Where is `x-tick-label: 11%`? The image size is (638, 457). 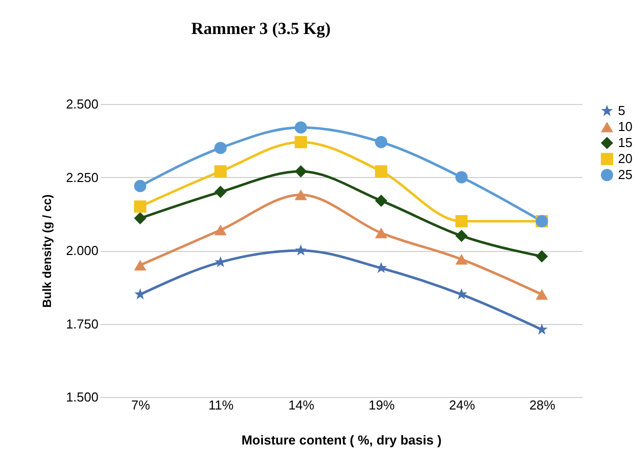 x-tick-label: 11% is located at coordinates (221, 405).